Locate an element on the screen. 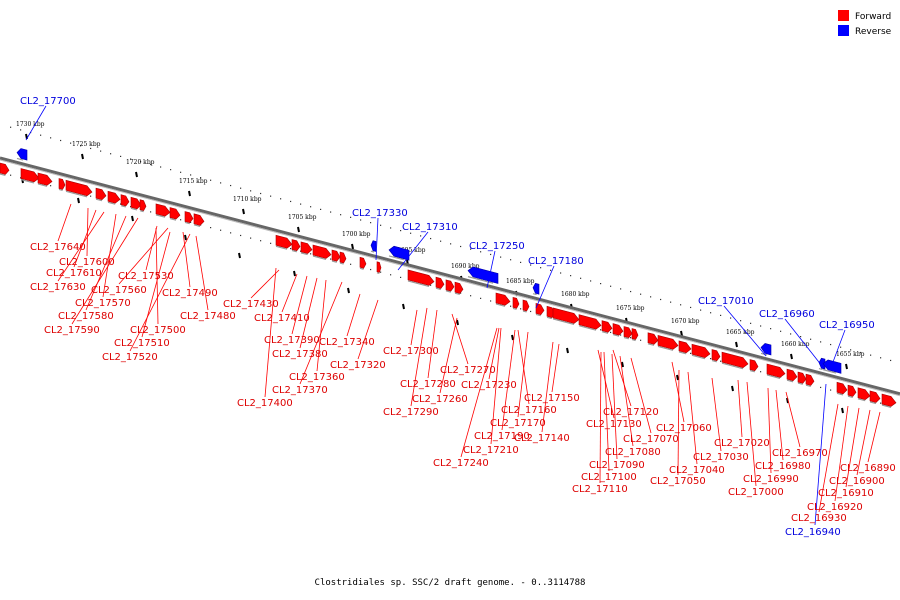  forward-gene-label: CL2_17270 is located at coordinates (468, 370).